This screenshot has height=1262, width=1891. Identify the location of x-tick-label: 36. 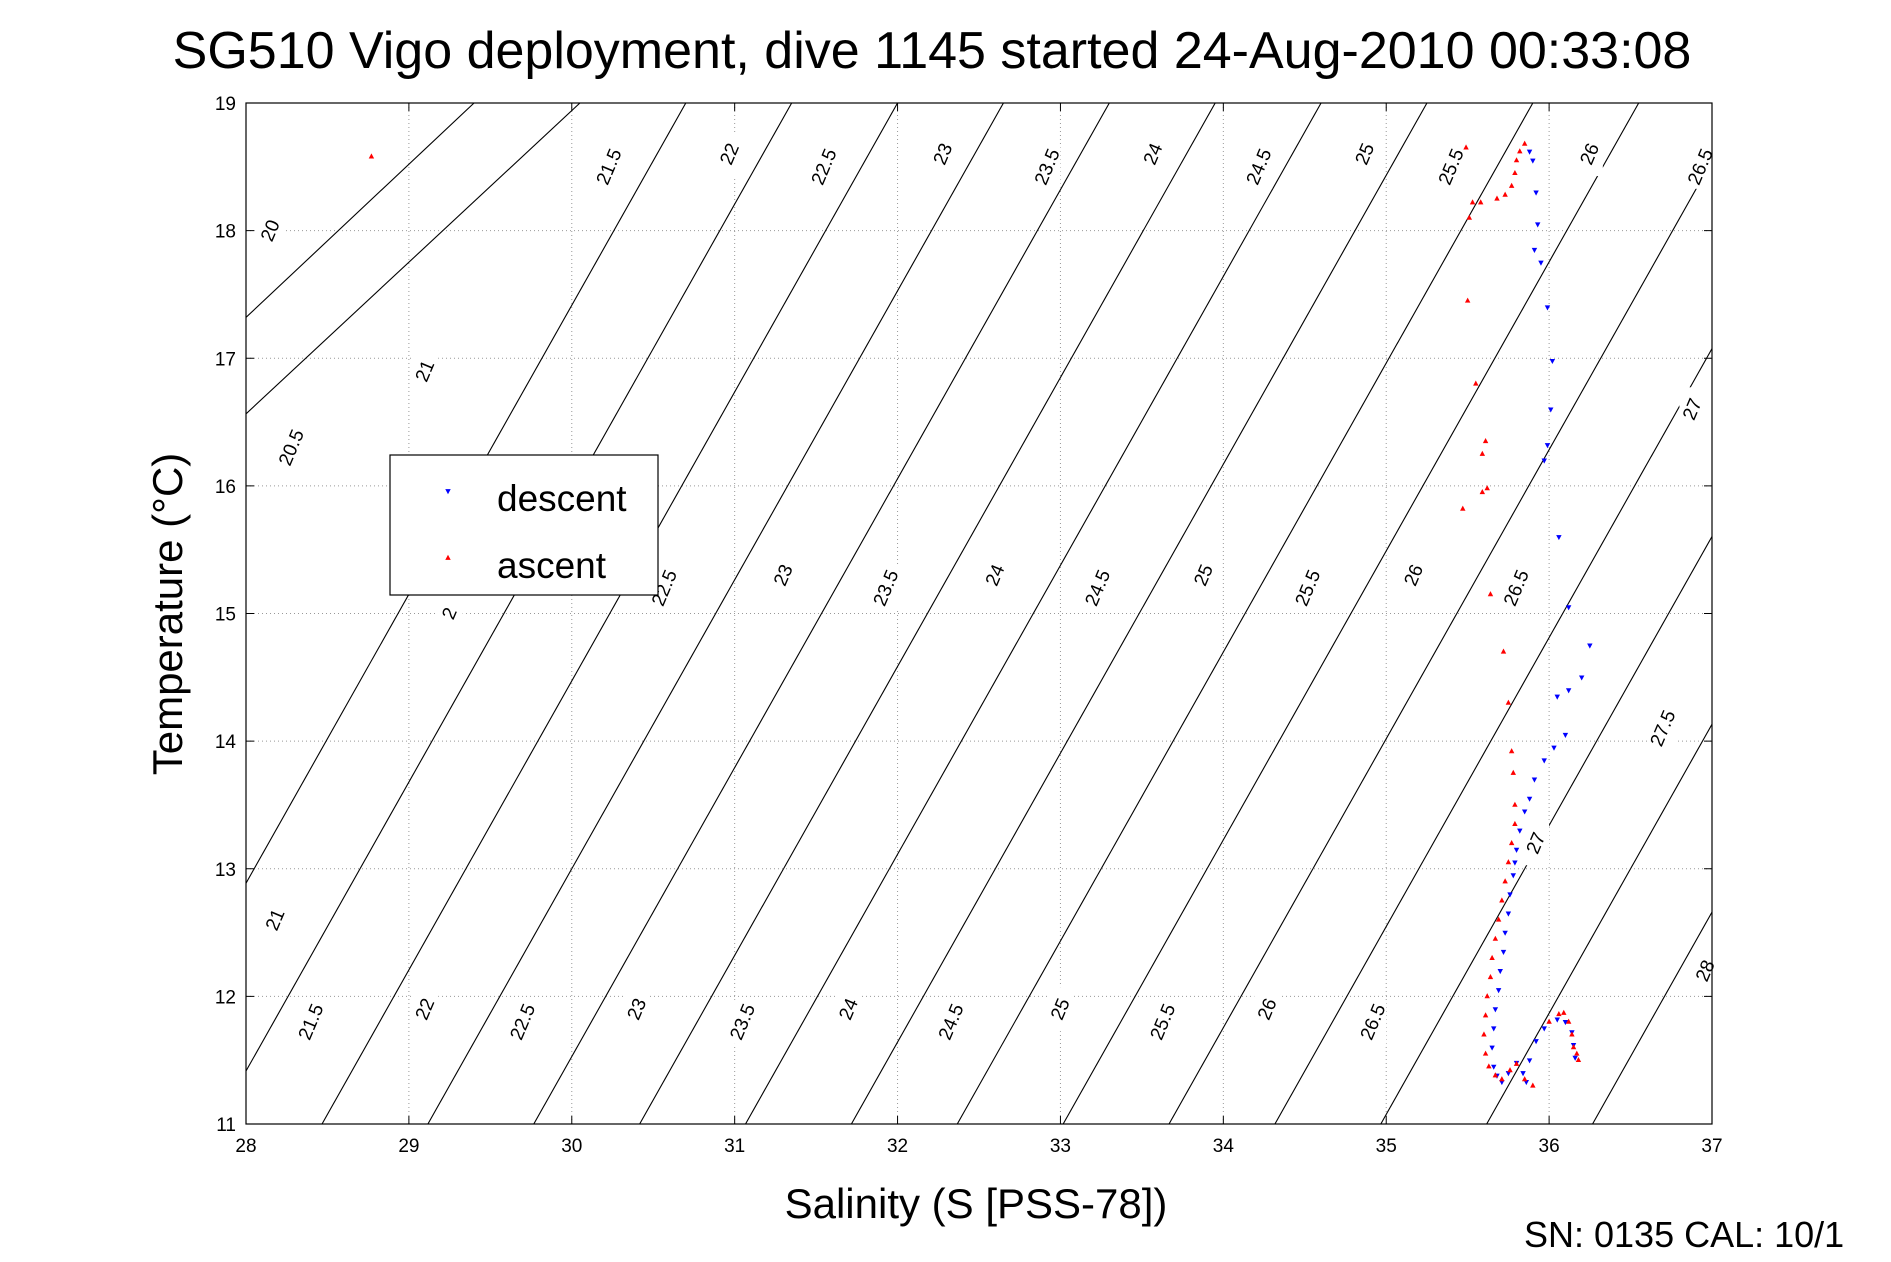
(1549, 1146).